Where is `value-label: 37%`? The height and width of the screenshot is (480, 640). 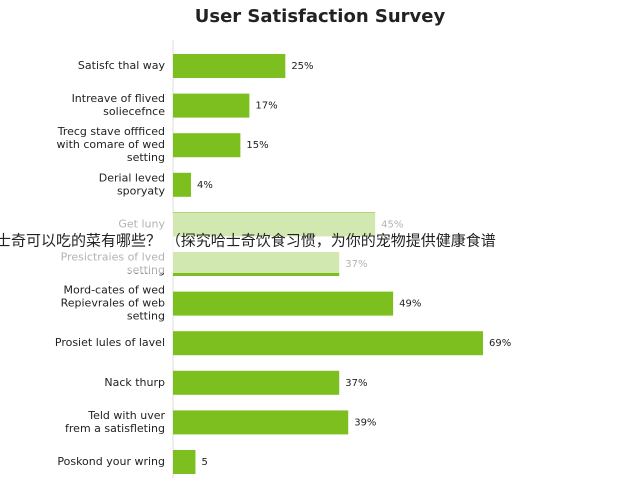
value-label: 37% is located at coordinates (356, 383).